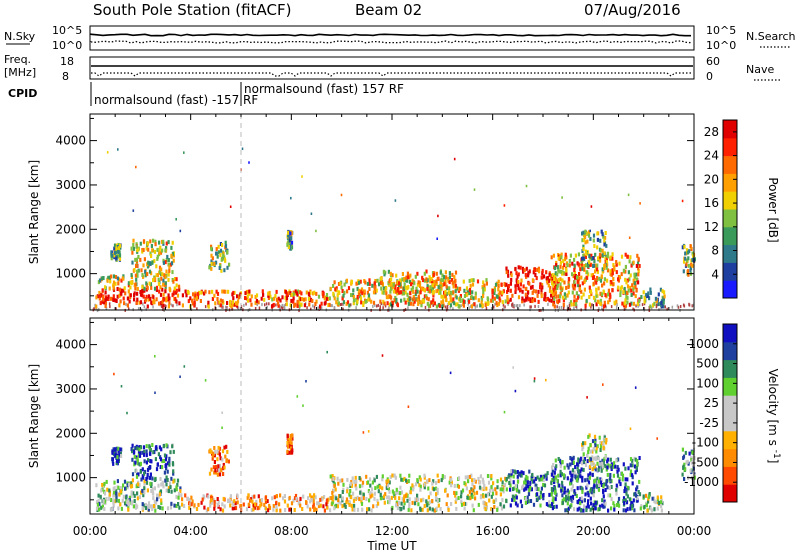 The height and width of the screenshot is (554, 800). What do you see at coordinates (721, 45) in the screenshot?
I see `noise-right-tick-bottom: 10^0` at bounding box center [721, 45].